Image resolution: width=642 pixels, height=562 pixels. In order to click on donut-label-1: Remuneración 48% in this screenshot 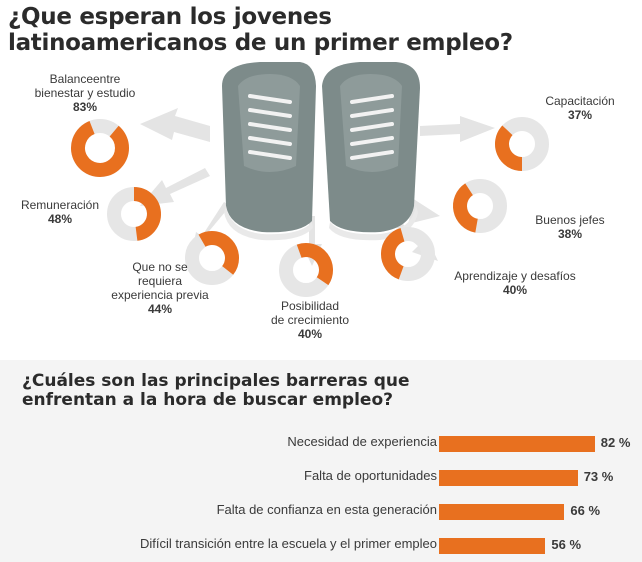, I will do `click(60, 212)`.